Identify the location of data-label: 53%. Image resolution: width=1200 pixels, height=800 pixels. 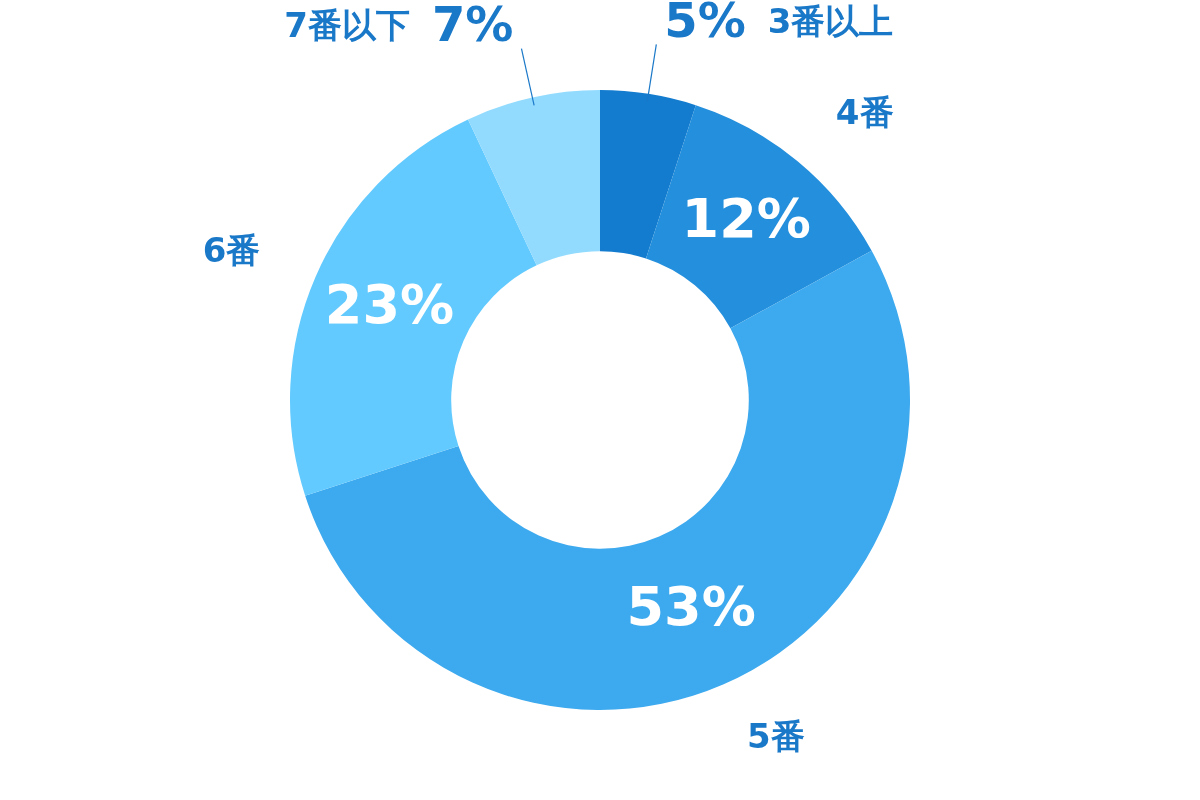
(691, 606).